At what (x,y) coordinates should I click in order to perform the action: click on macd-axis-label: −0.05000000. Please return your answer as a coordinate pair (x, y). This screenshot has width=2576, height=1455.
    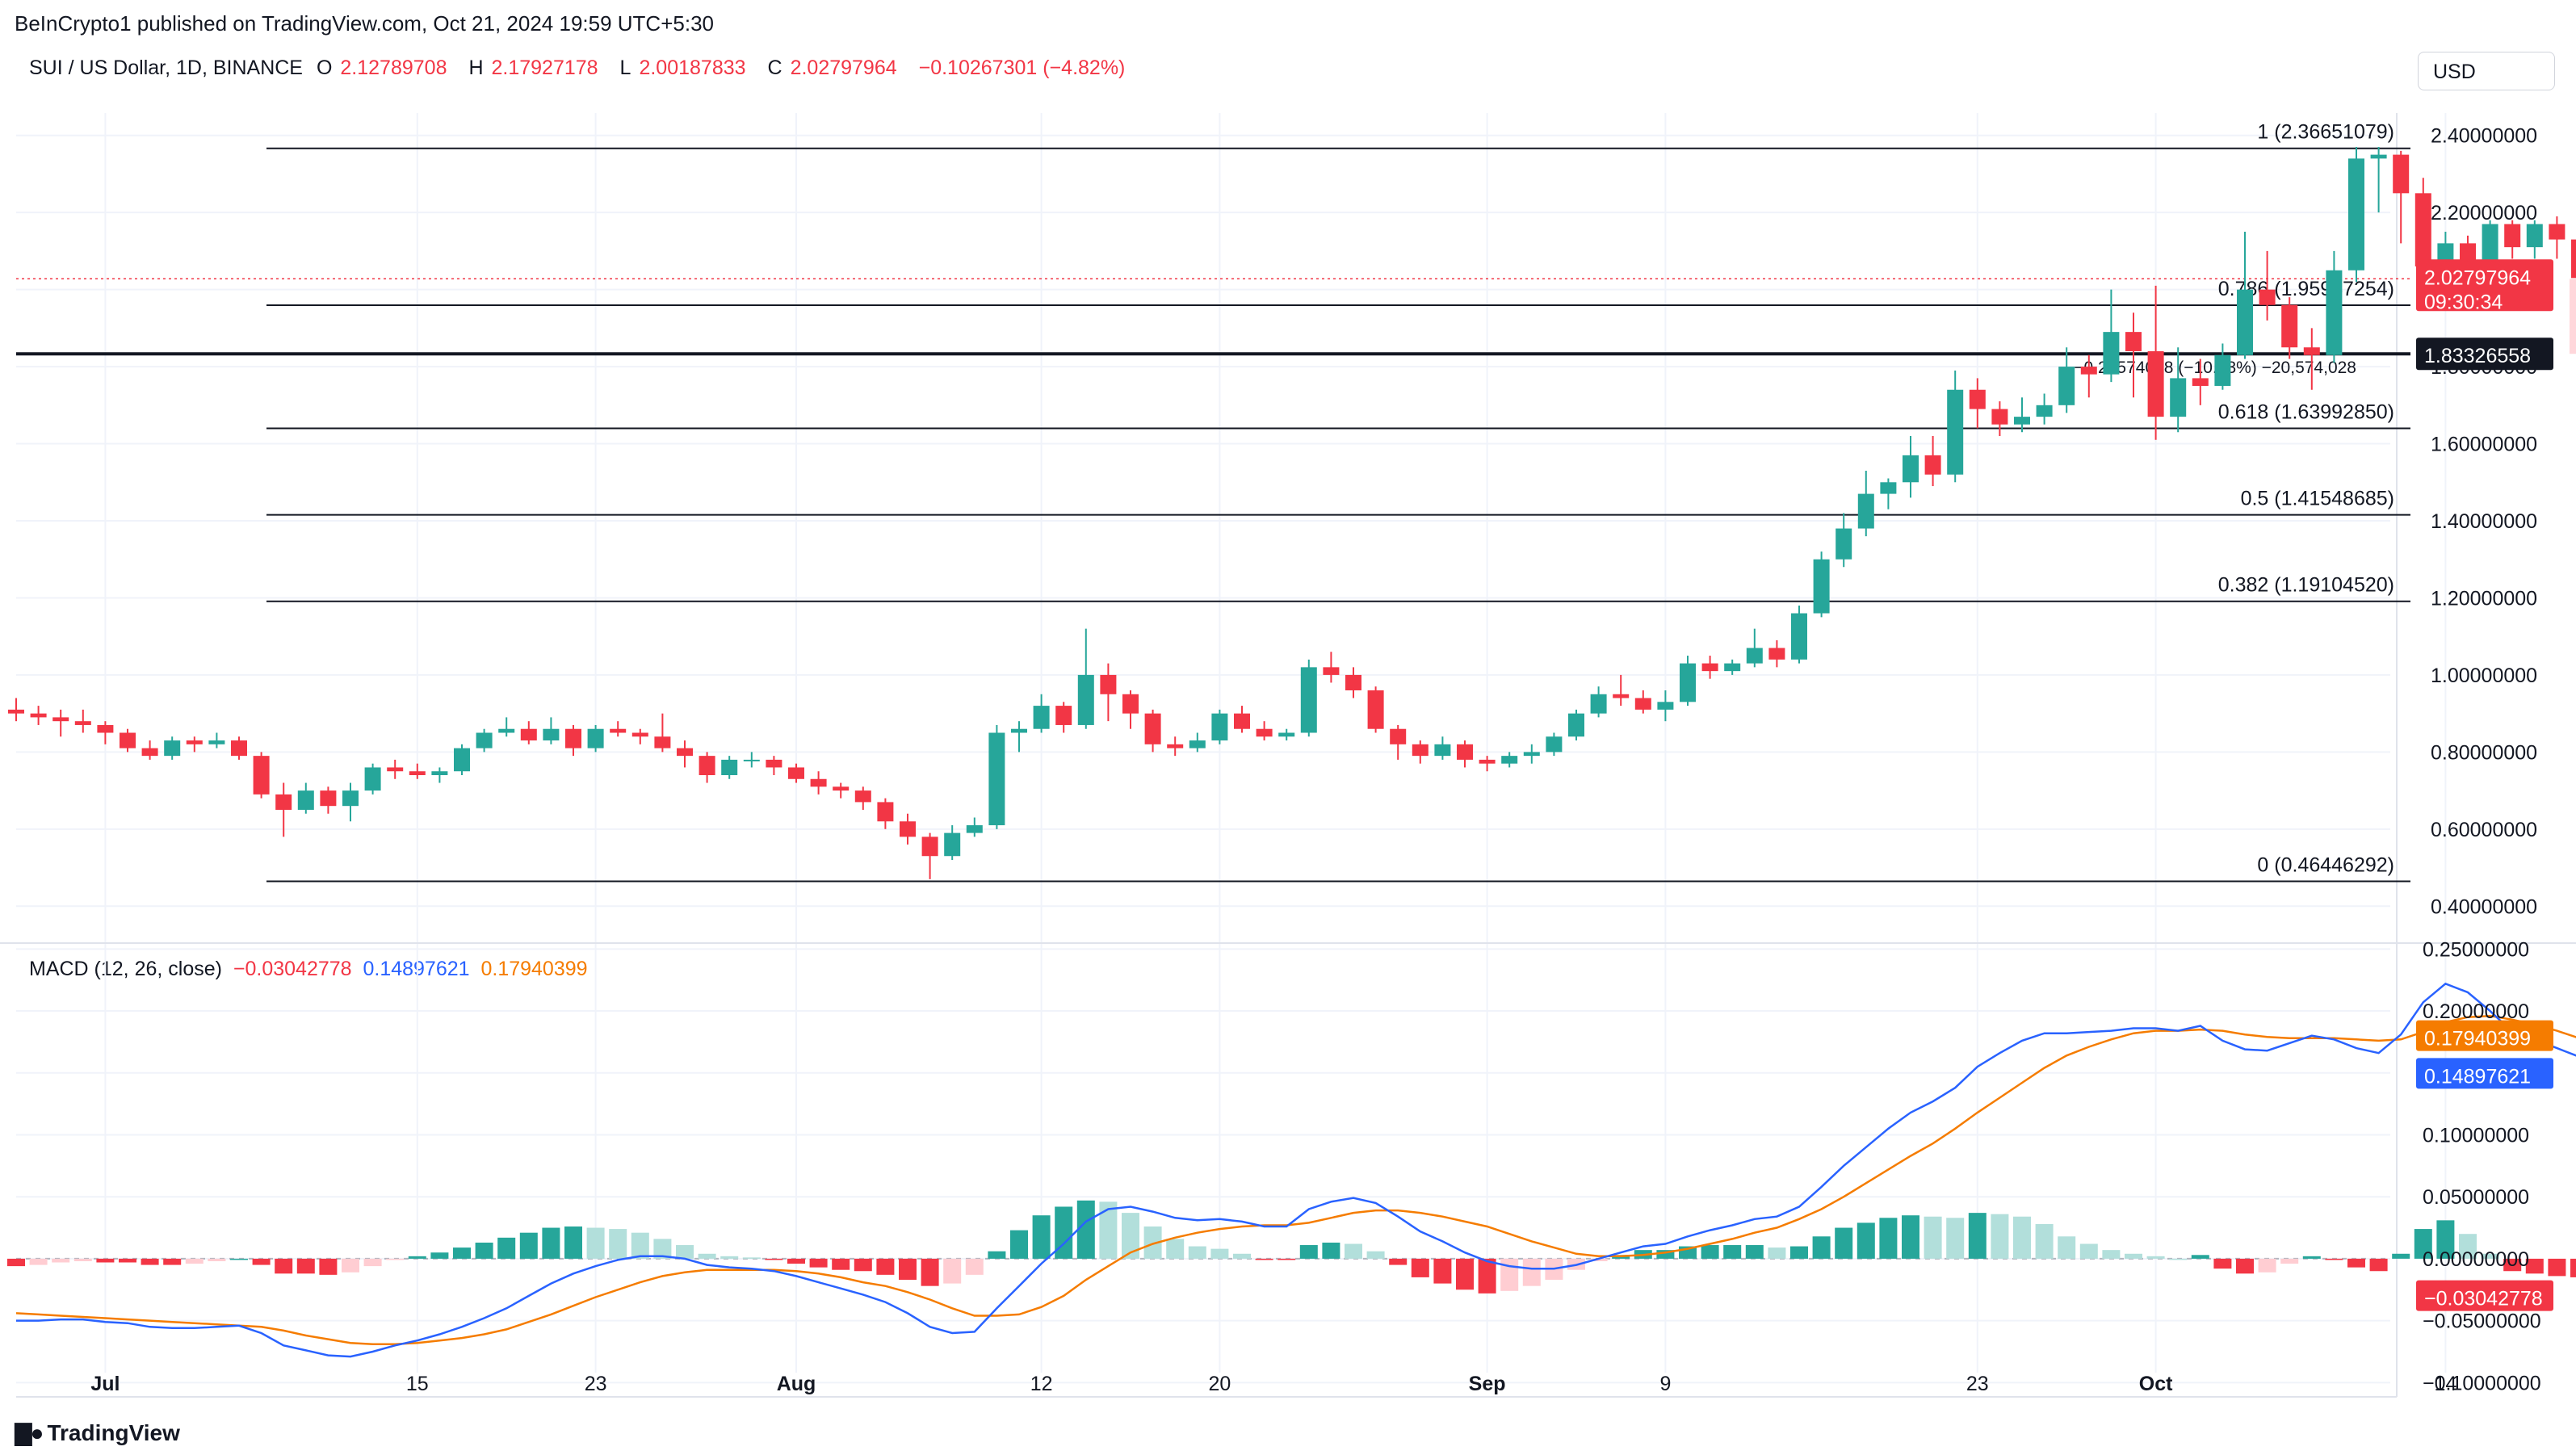
    Looking at the image, I should click on (2482, 1322).